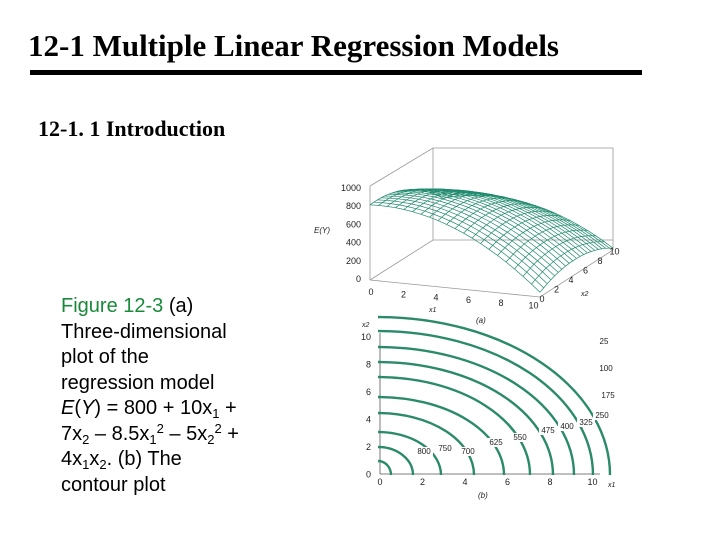 The width and height of the screenshot is (720, 540). I want to click on contour-y-axis-label: x2, so click(365, 325).